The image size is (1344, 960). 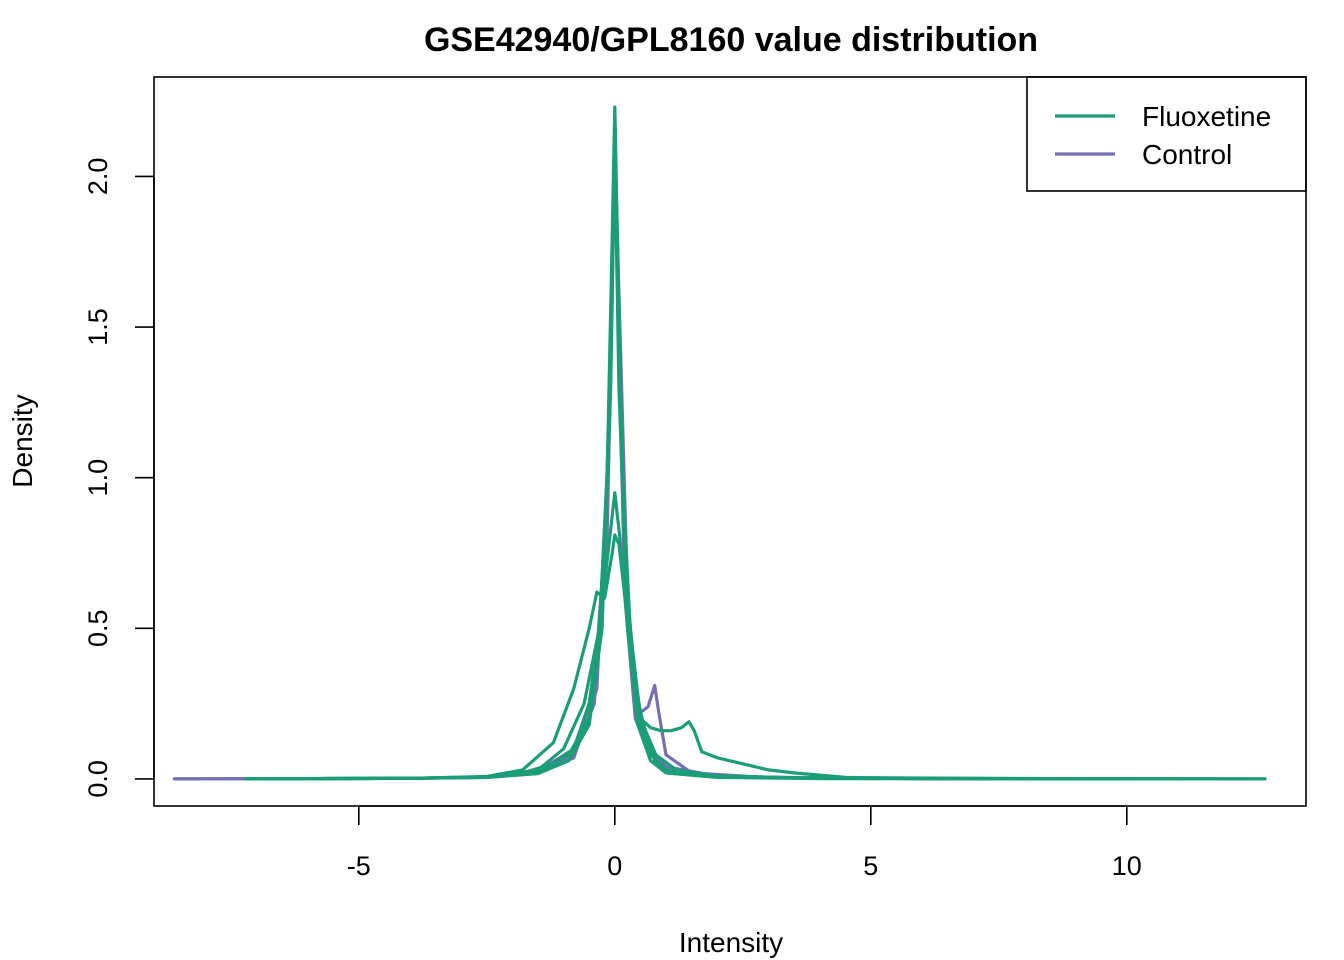 I want to click on y-tick-label: 2.0, so click(x=98, y=177).